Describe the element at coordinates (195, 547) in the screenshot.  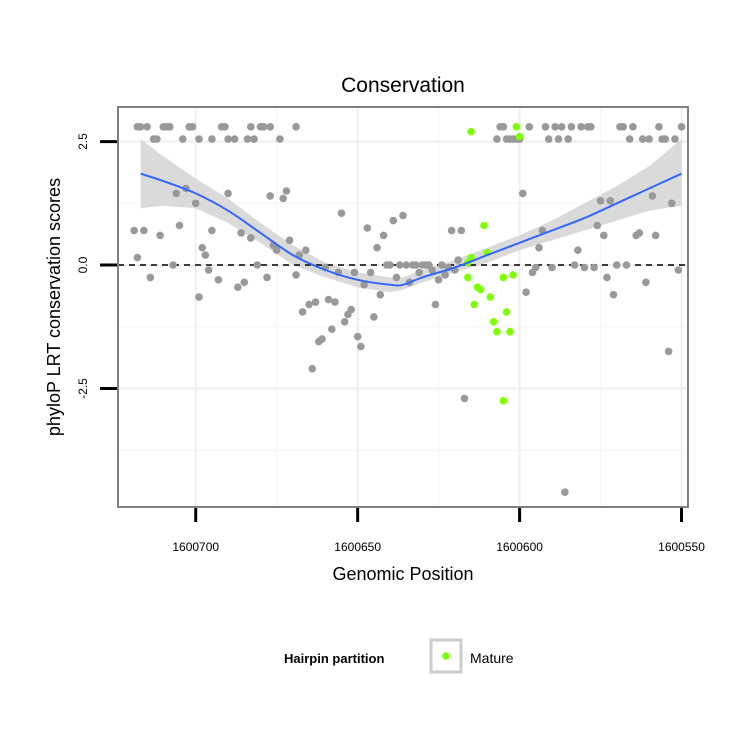
I see `x-tick-label: 1600700` at that location.